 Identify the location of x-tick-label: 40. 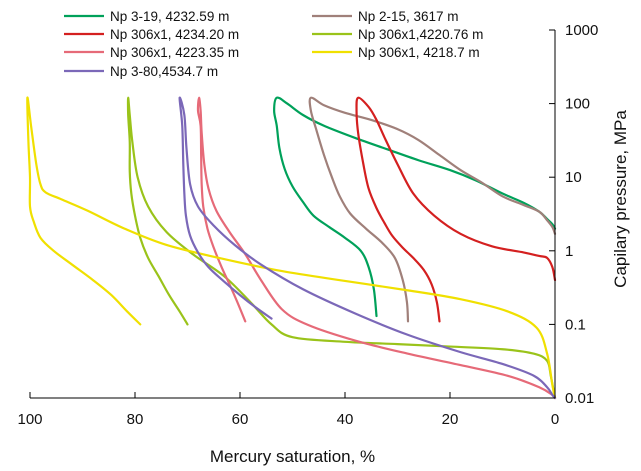
(345, 419).